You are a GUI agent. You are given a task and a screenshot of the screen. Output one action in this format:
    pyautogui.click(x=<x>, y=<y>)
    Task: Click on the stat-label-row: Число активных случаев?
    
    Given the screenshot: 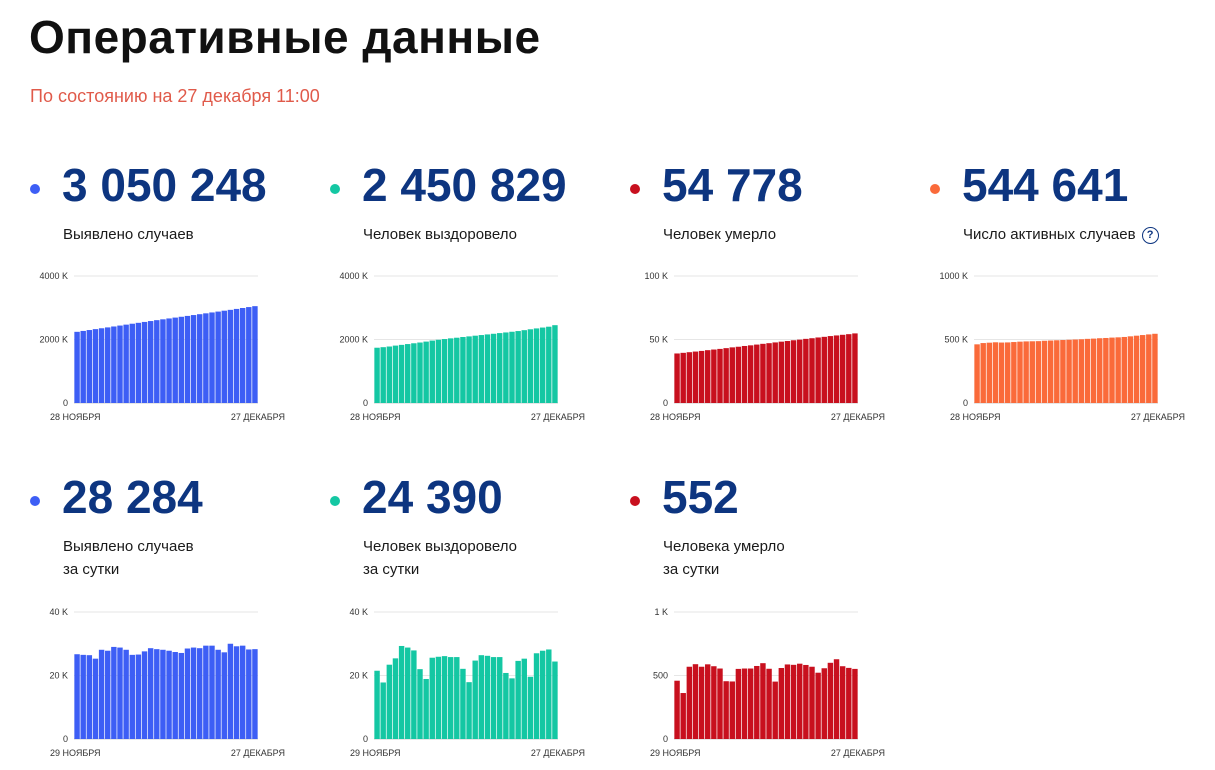 What is the action you would take?
    pyautogui.click(x=1061, y=235)
    